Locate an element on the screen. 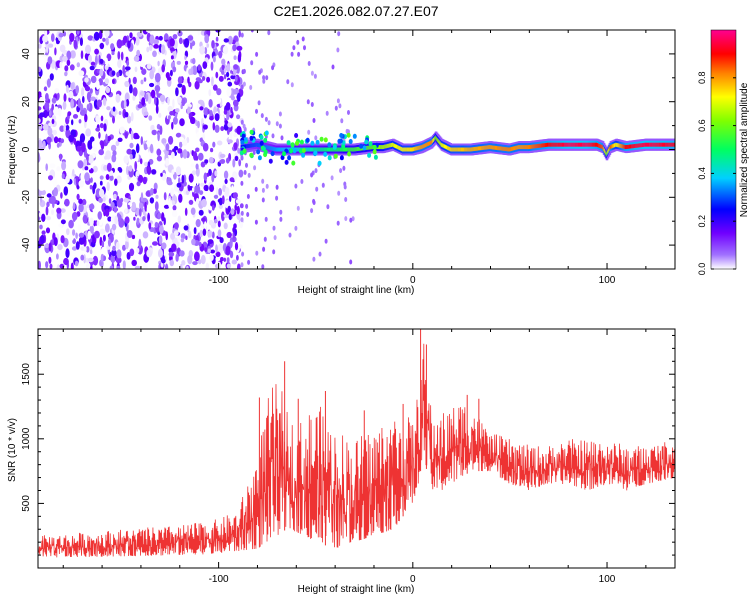  x-tick-label: 0 is located at coordinates (413, 280).